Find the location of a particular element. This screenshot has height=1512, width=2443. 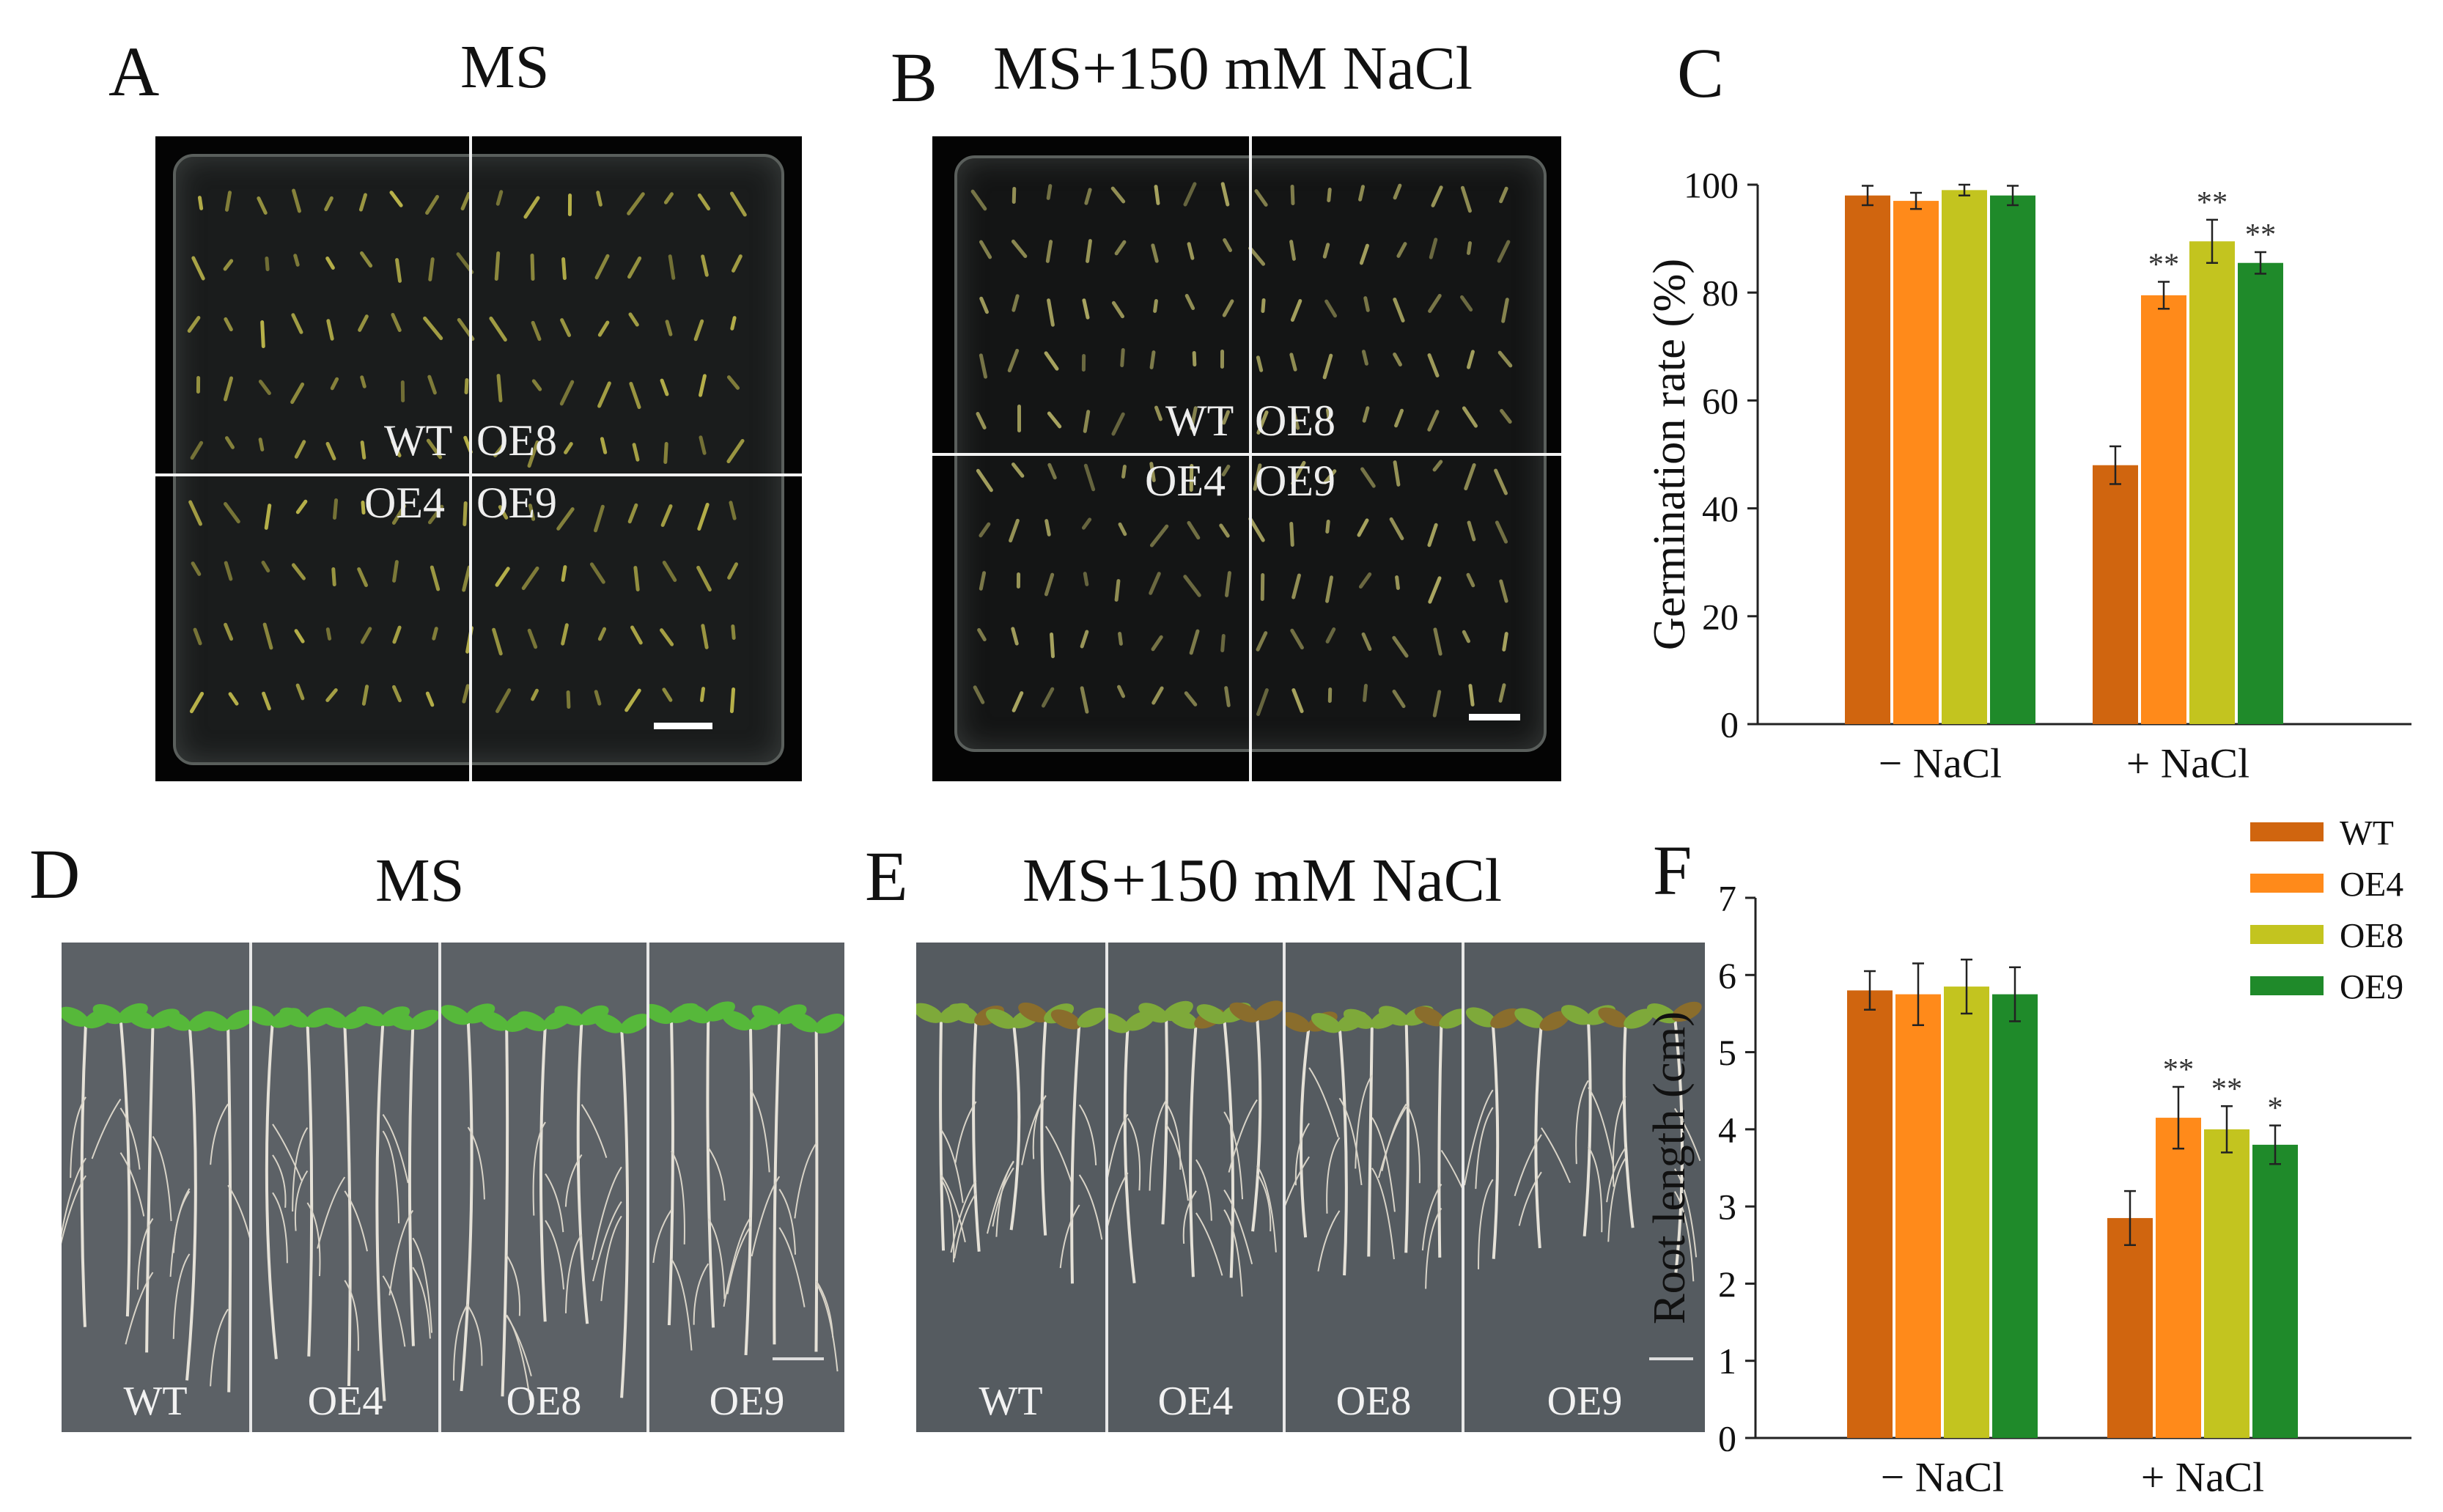

panel-b-label-wt: WT is located at coordinates (1199, 421).